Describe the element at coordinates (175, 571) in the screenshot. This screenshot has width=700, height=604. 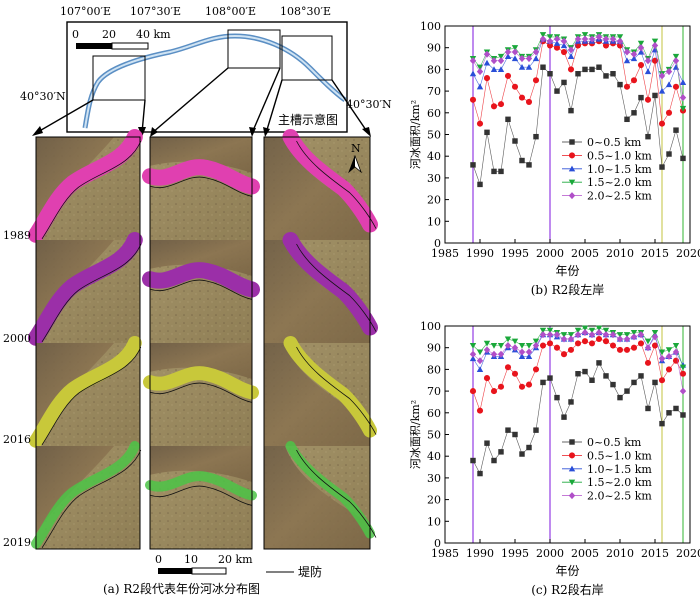
I see `scale-bottom-bar-black` at that location.